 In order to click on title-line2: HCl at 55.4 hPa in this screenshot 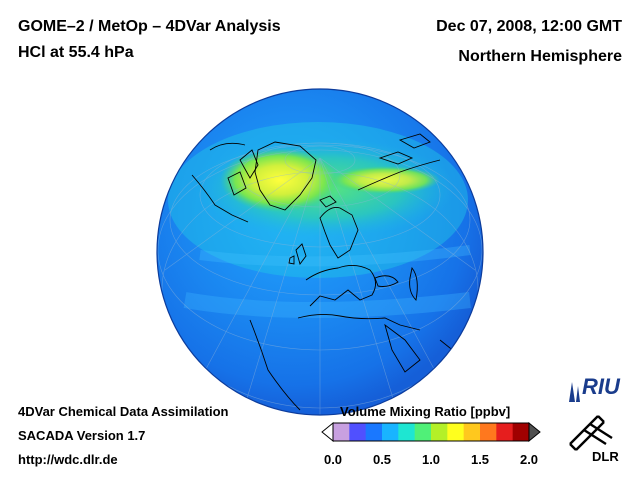, I will do `click(76, 52)`.